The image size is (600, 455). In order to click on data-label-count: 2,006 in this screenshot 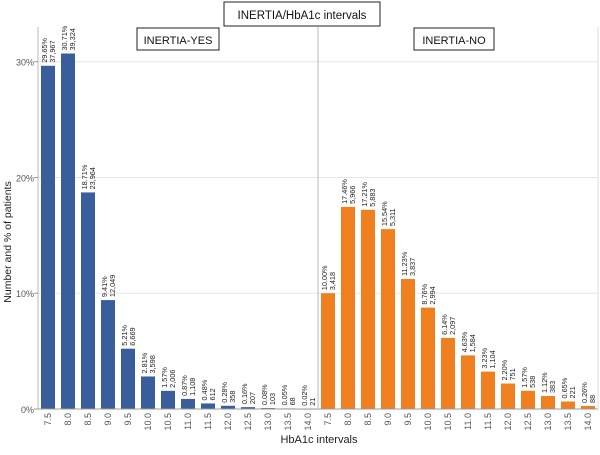, I will do `click(172, 379)`.